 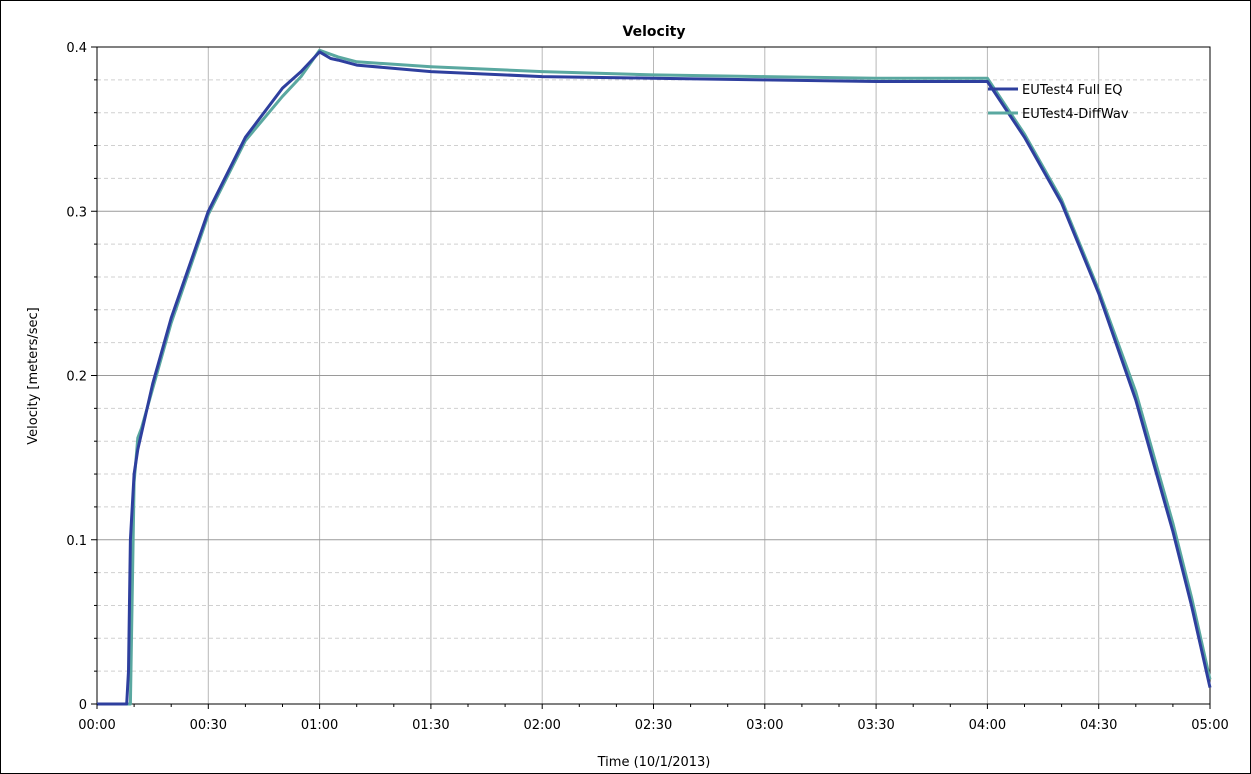 I want to click on legend: EUTest4 Full EQ EUTest4-DiffWav, so click(x=1058, y=102).